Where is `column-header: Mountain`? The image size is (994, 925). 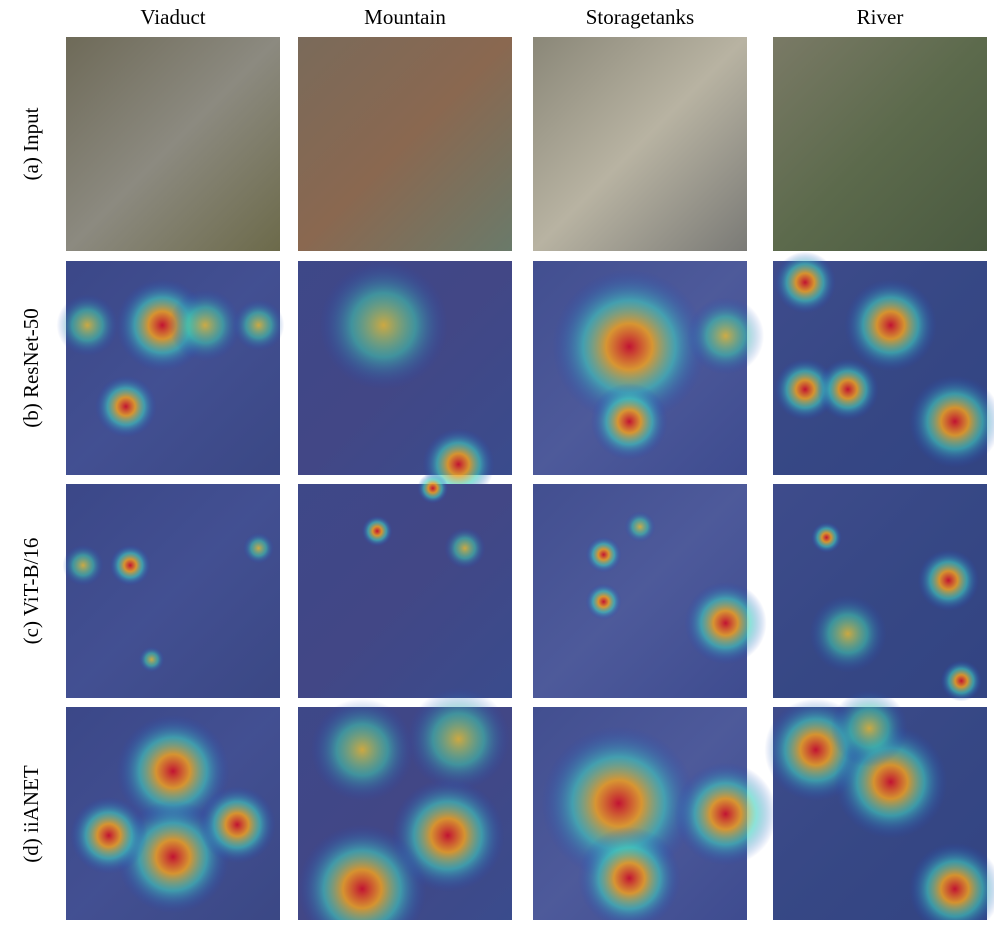 column-header: Mountain is located at coordinates (405, 17).